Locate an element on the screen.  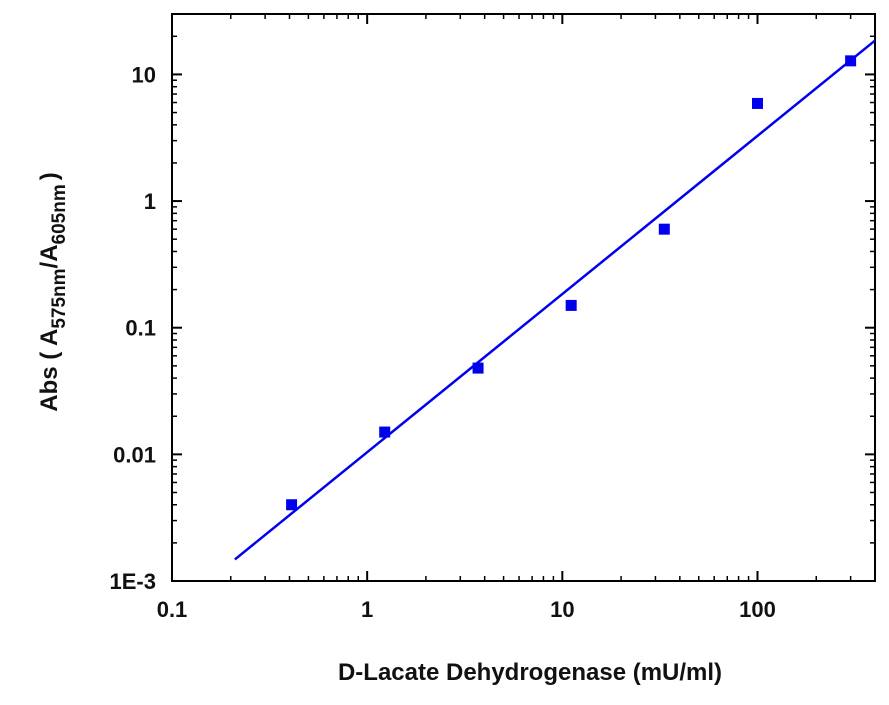
x-axis-title: D-Lacate Dehydrogenase (mU/ml) is located at coordinates (530, 672).